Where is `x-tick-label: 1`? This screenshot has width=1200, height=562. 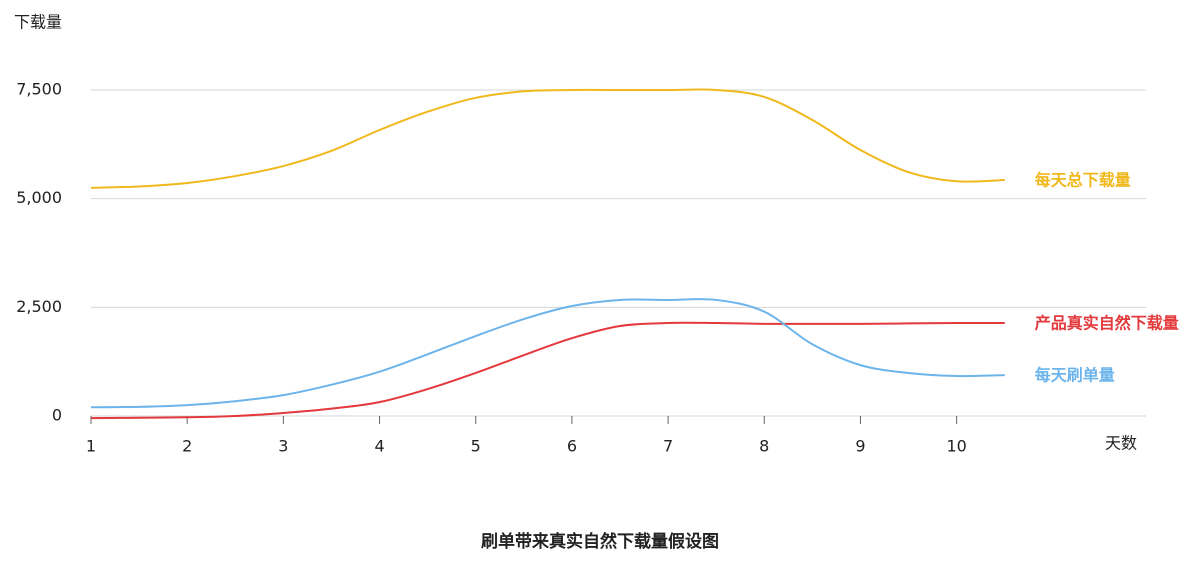 x-tick-label: 1 is located at coordinates (91, 446).